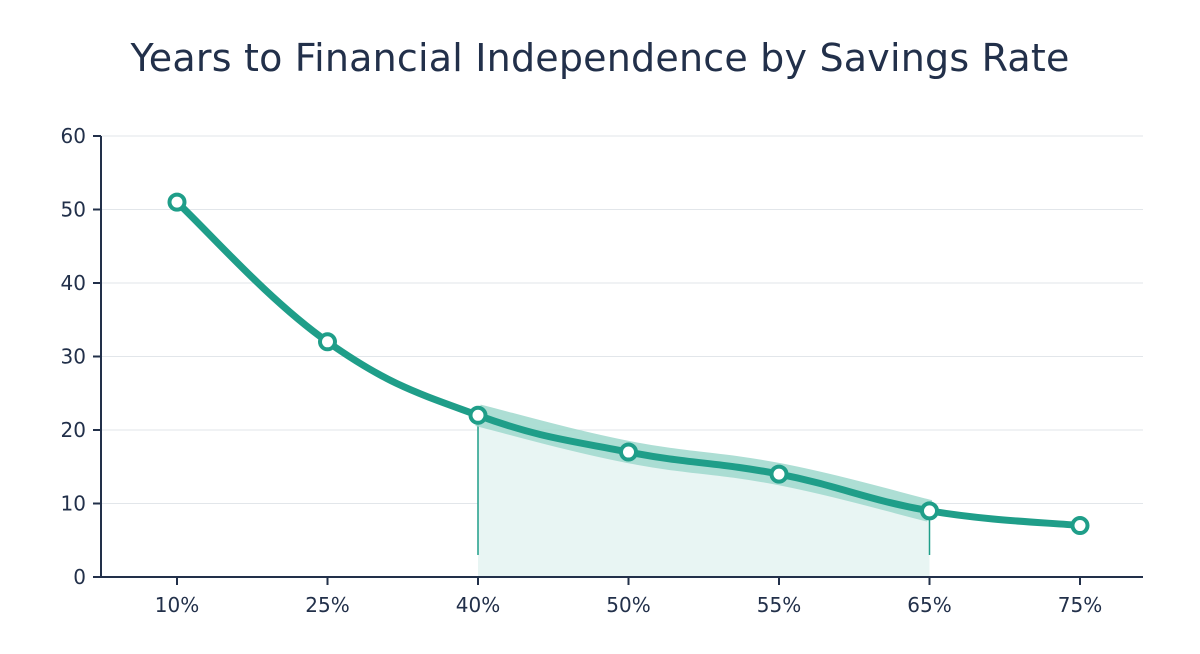 This screenshot has width=1200, height=654. What do you see at coordinates (73, 136) in the screenshot?
I see `y-tick-label: 60` at bounding box center [73, 136].